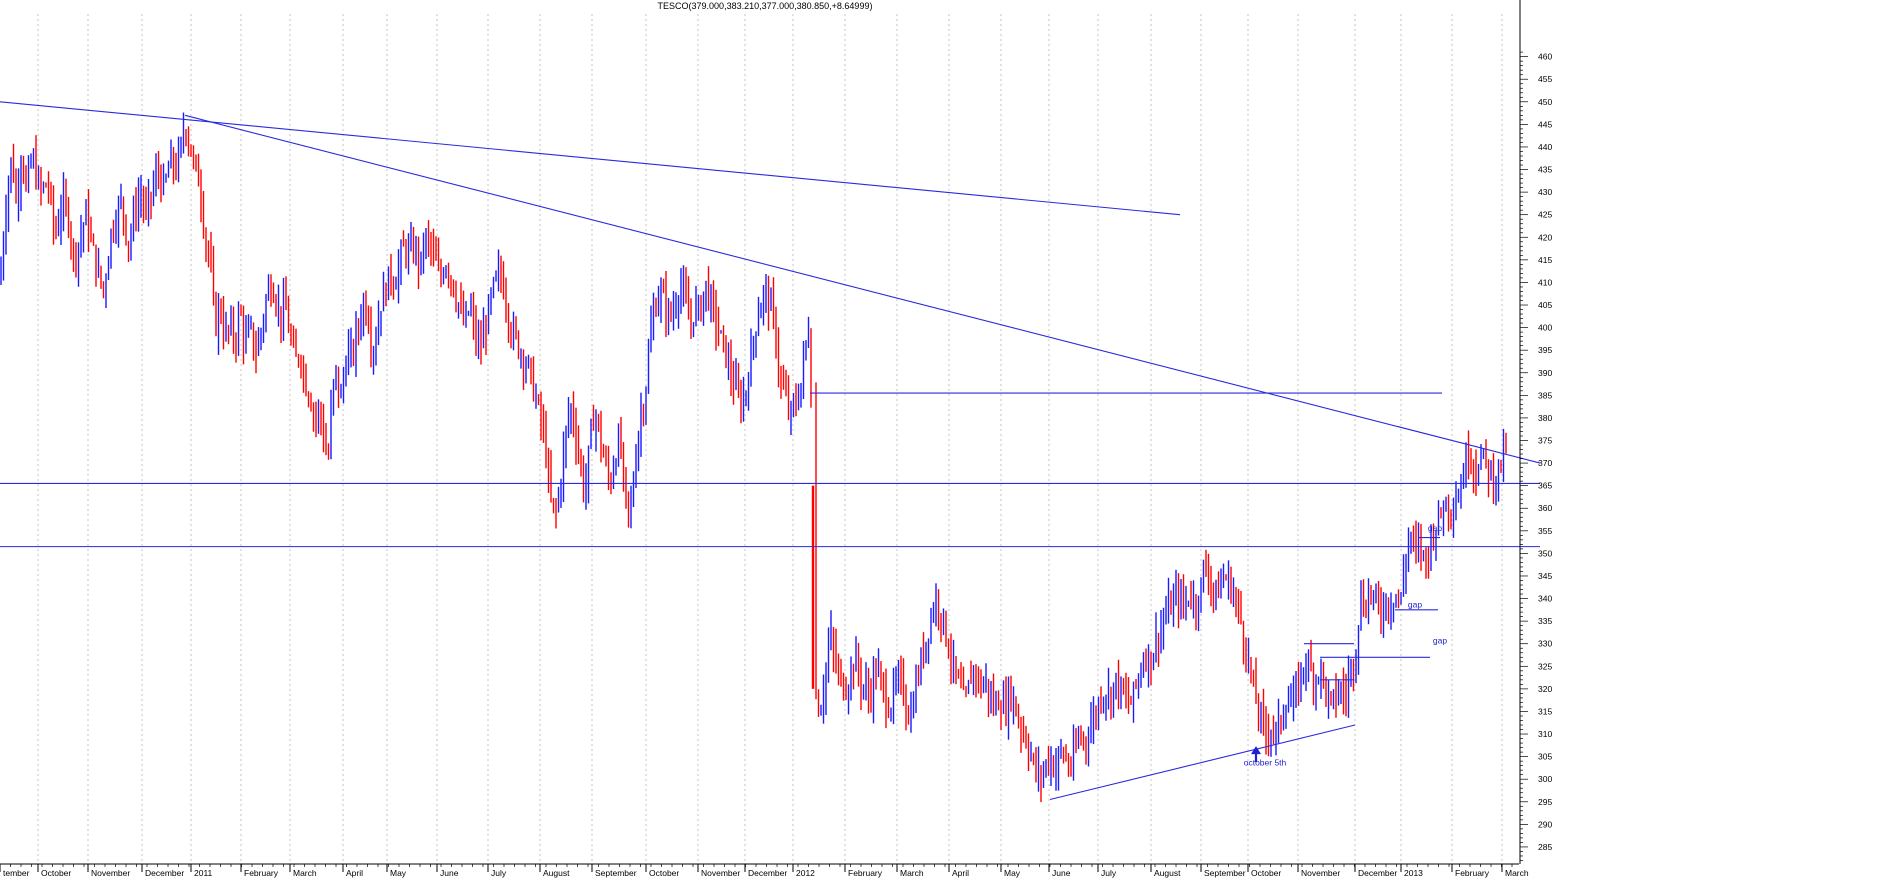 This screenshot has width=1883, height=890. What do you see at coordinates (1256, 750) in the screenshot?
I see `arrow-head-icon` at bounding box center [1256, 750].